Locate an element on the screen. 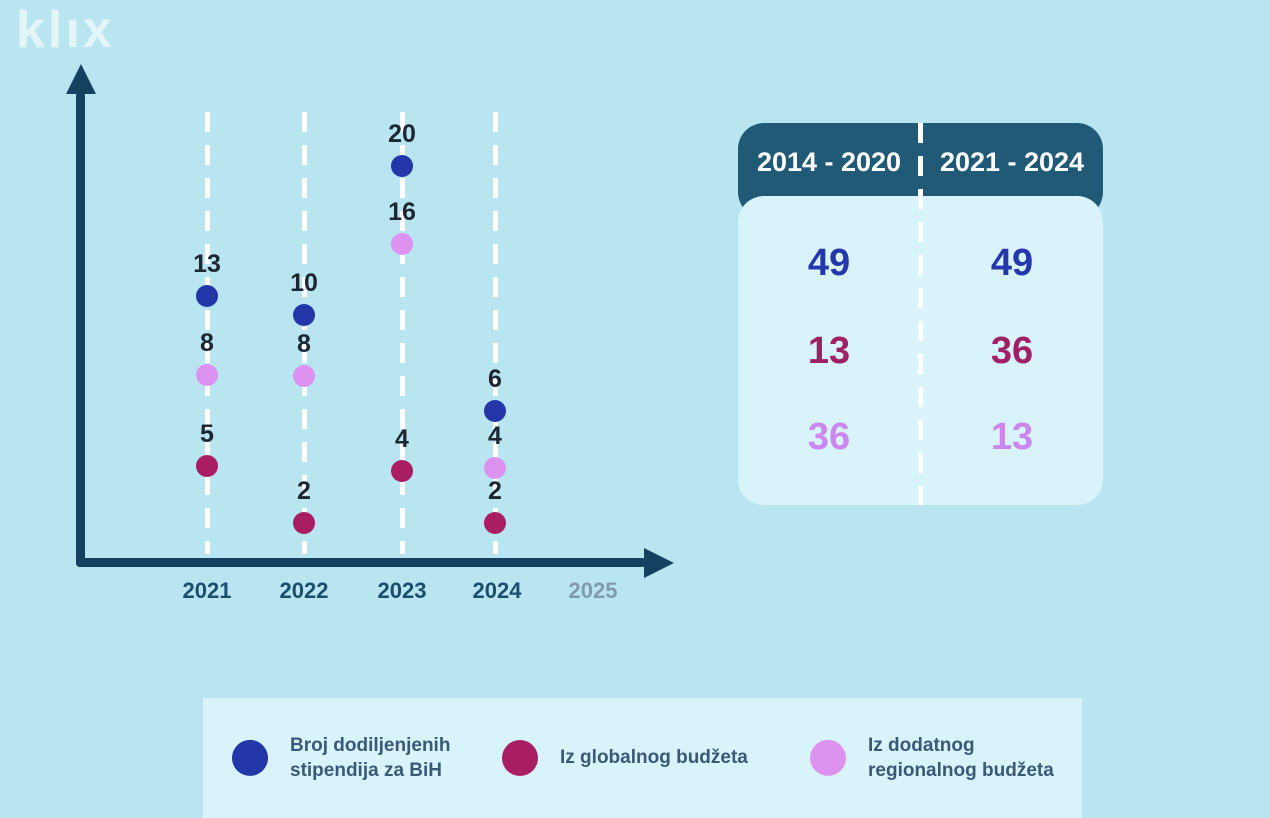  gridline-2024 is located at coordinates (495, 333).